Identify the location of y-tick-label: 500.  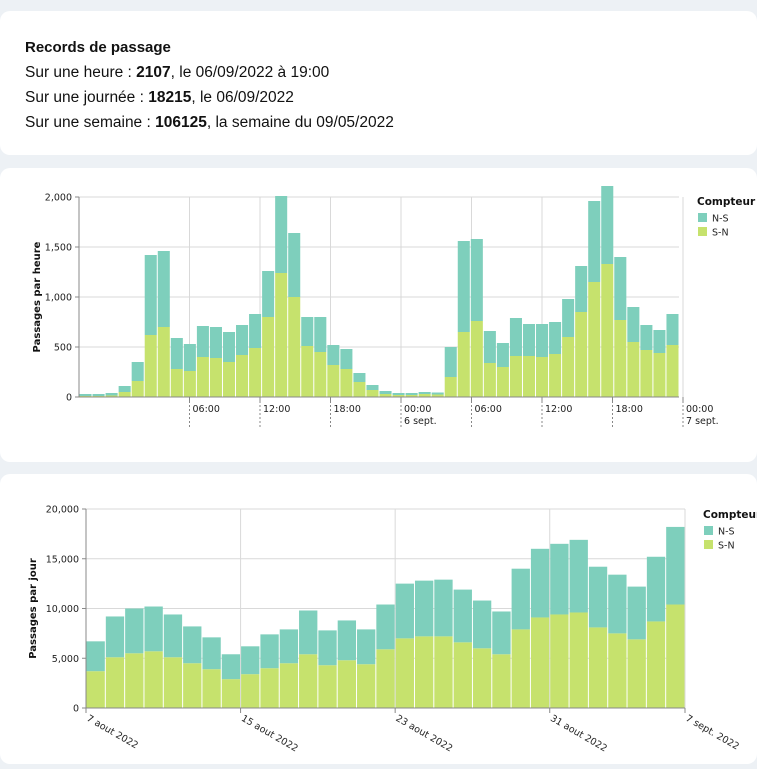
(63, 348).